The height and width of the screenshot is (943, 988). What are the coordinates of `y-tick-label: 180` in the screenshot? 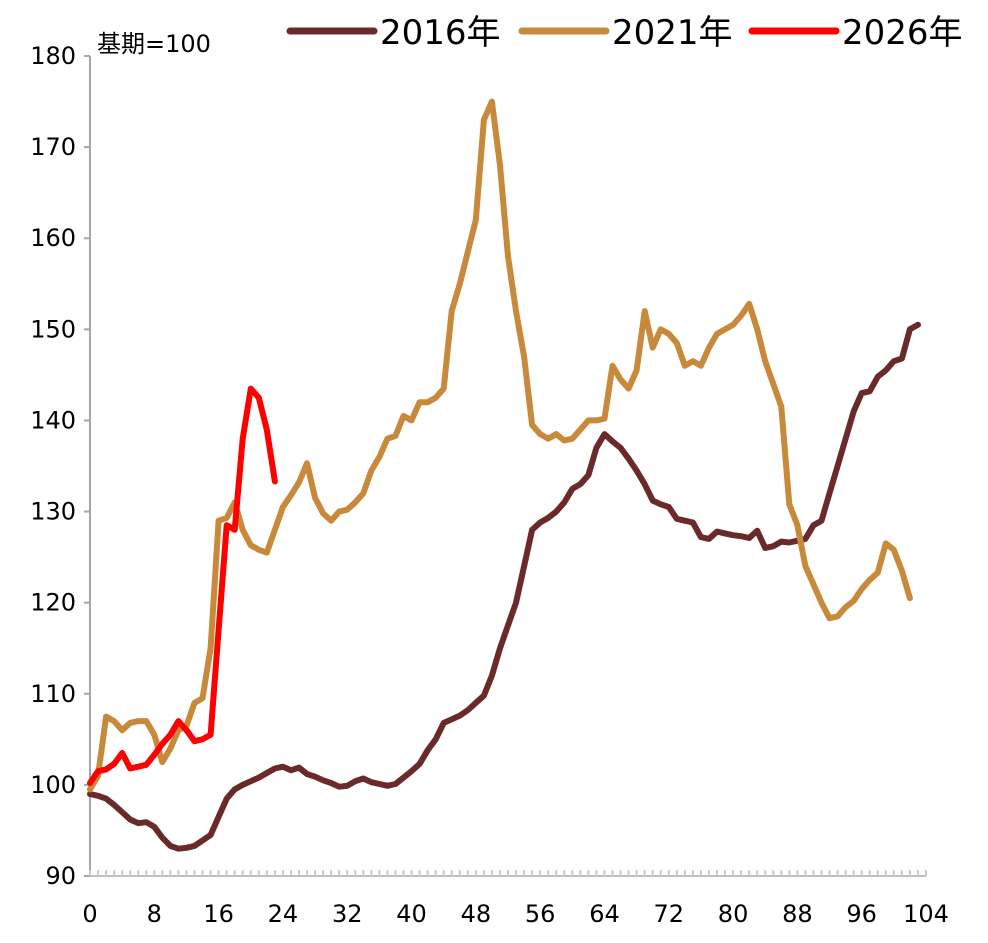 It's located at (53, 56).